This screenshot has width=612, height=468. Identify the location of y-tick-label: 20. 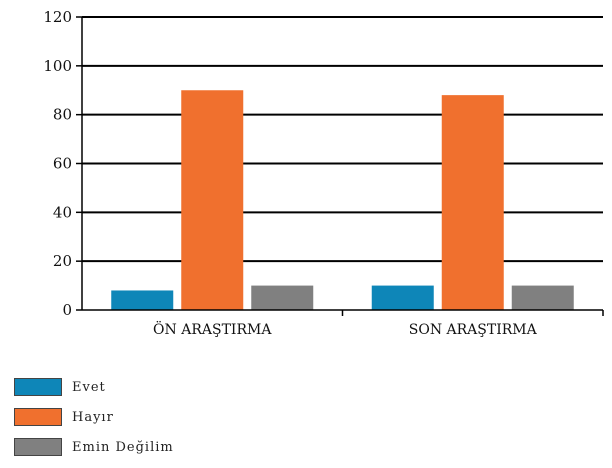
(62, 261).